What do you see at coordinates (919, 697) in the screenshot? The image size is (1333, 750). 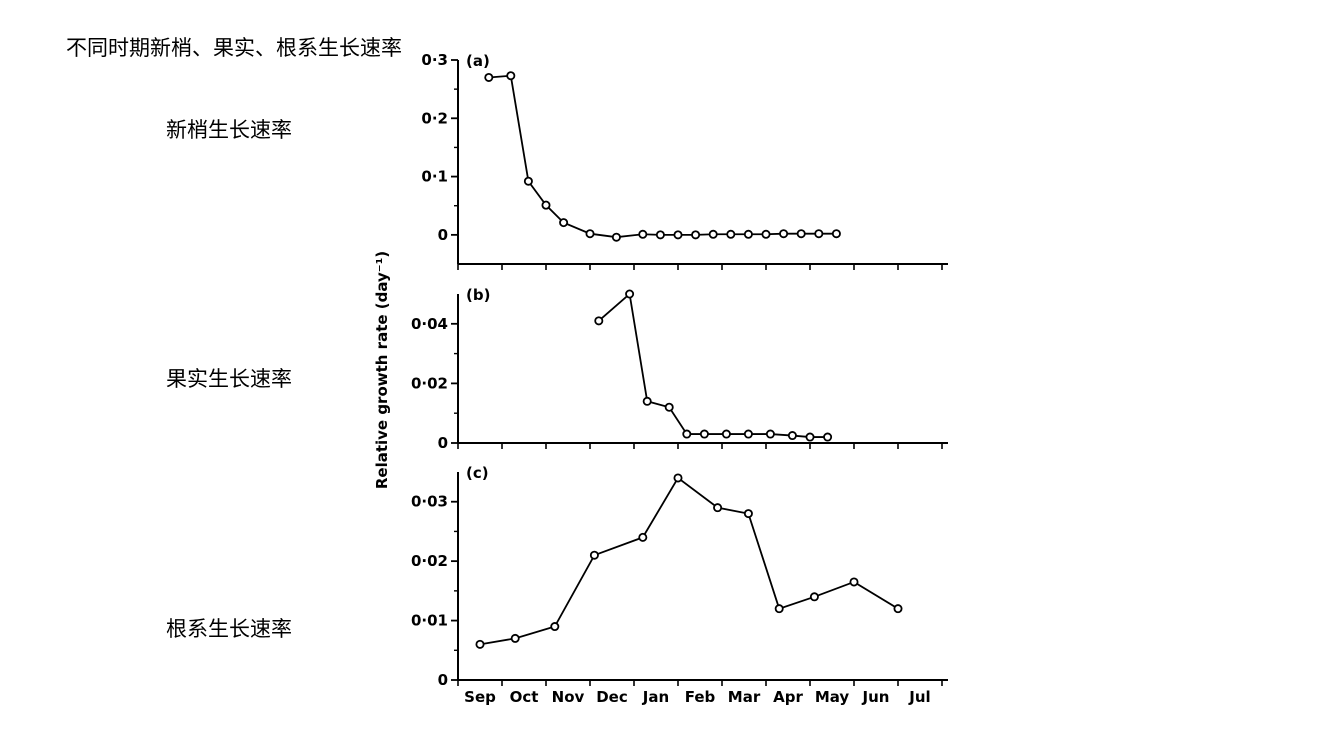 I see `month-label-10: Jul` at bounding box center [919, 697].